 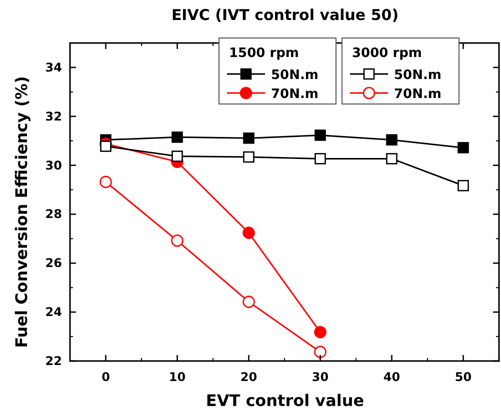 I want to click on x-tick-label: 30, so click(x=320, y=377).